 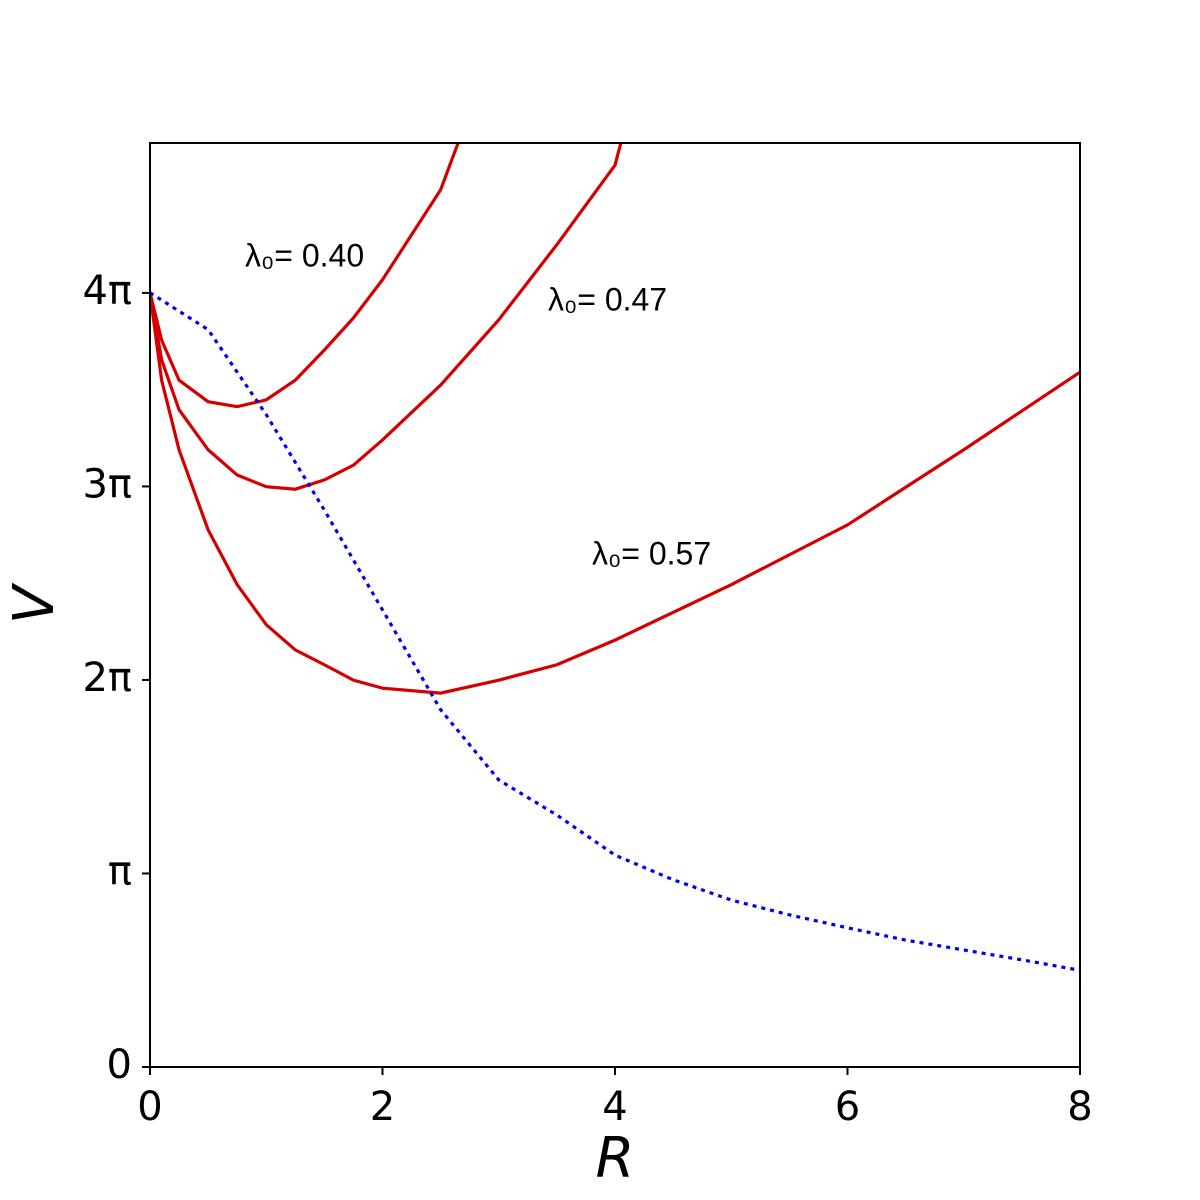 What do you see at coordinates (107, 484) in the screenshot?
I see `y-tick-label: 3π` at bounding box center [107, 484].